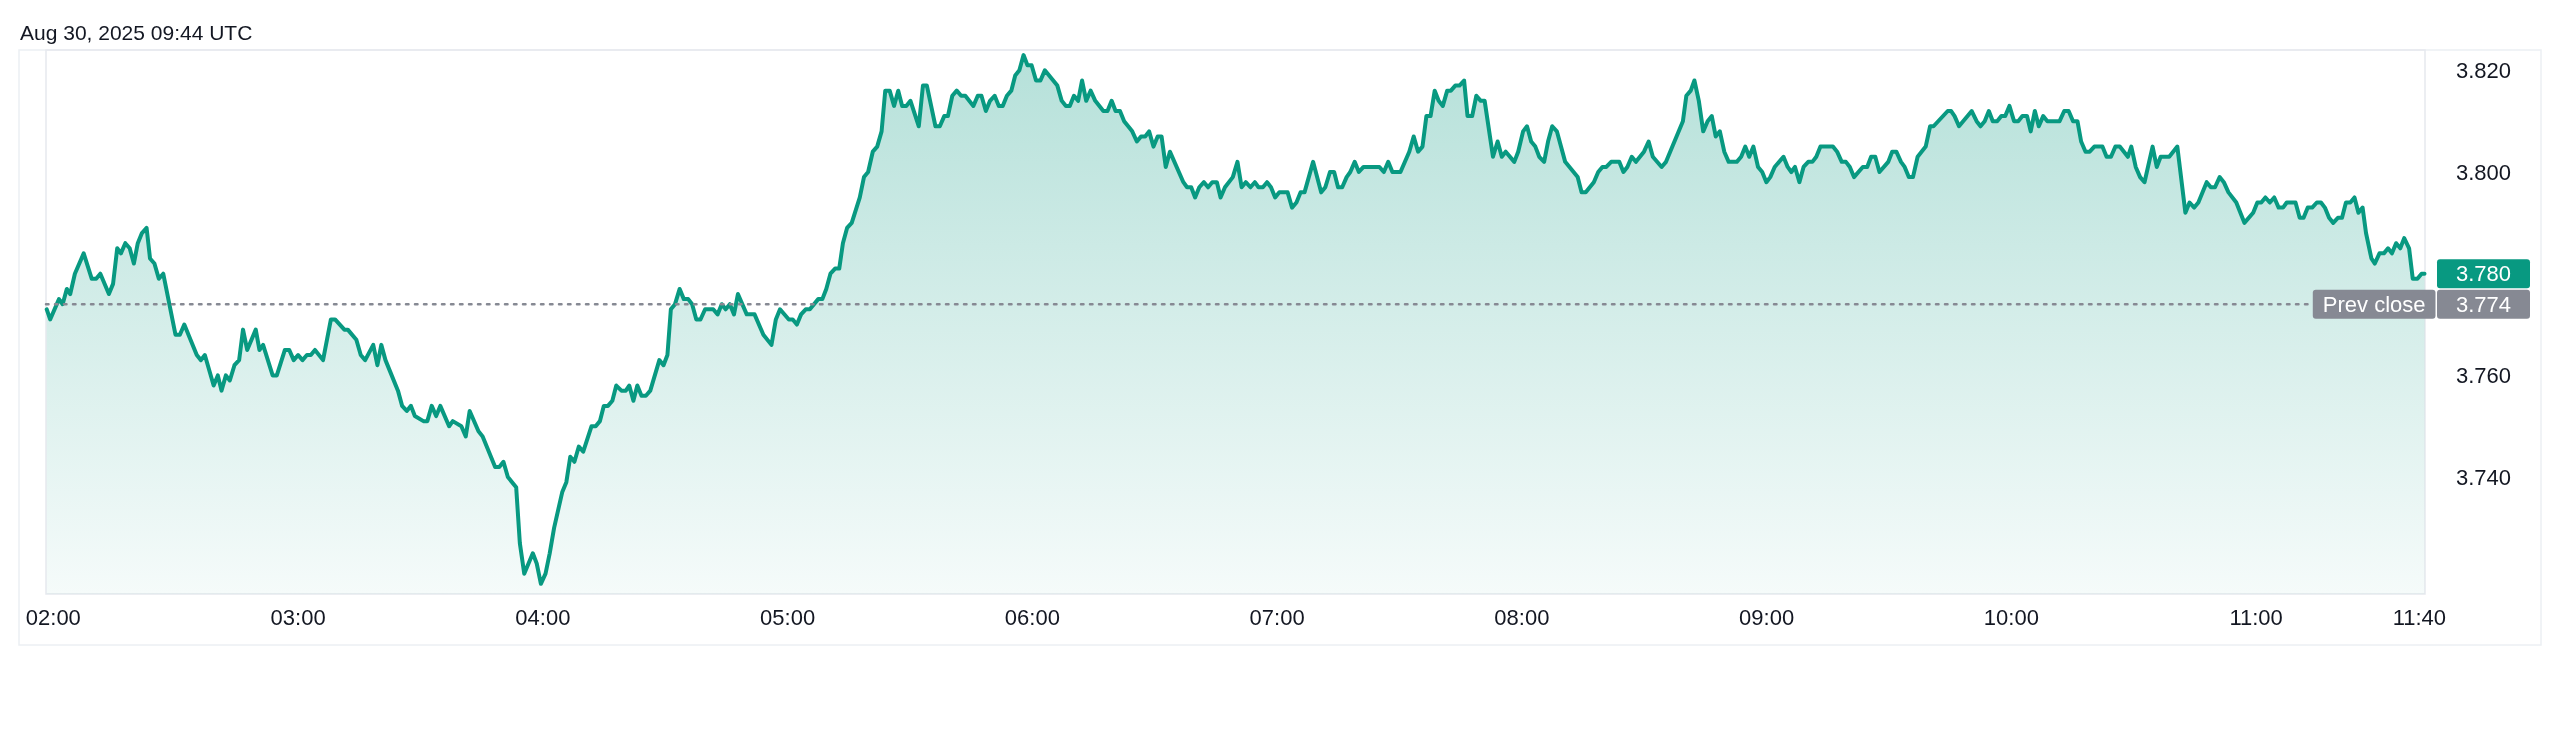 This screenshot has width=2560, height=755. I want to click on x-tick-label: 02:00, so click(53, 617).